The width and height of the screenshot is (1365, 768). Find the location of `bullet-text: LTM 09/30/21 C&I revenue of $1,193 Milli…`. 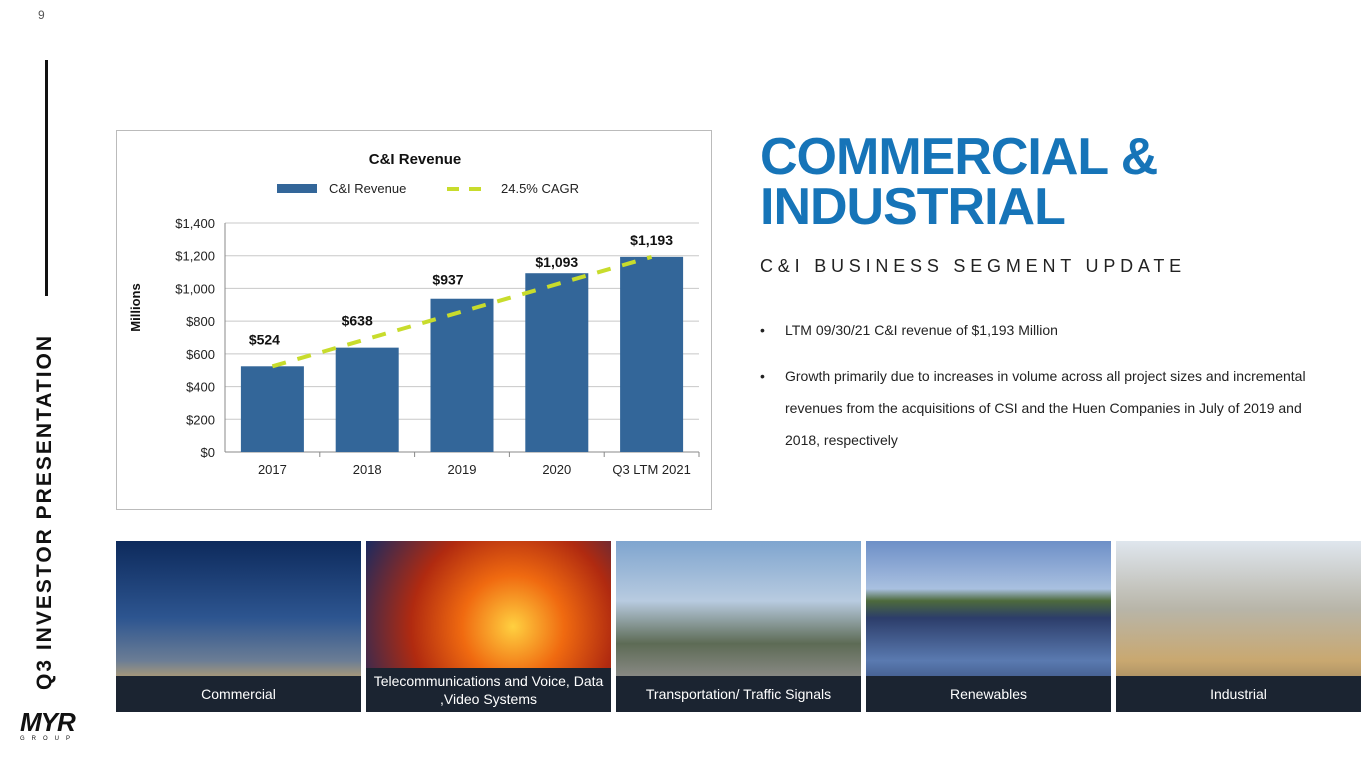

bullet-text: LTM 09/30/21 C&I revenue of $1,193 Milli… is located at coordinates (921, 330).